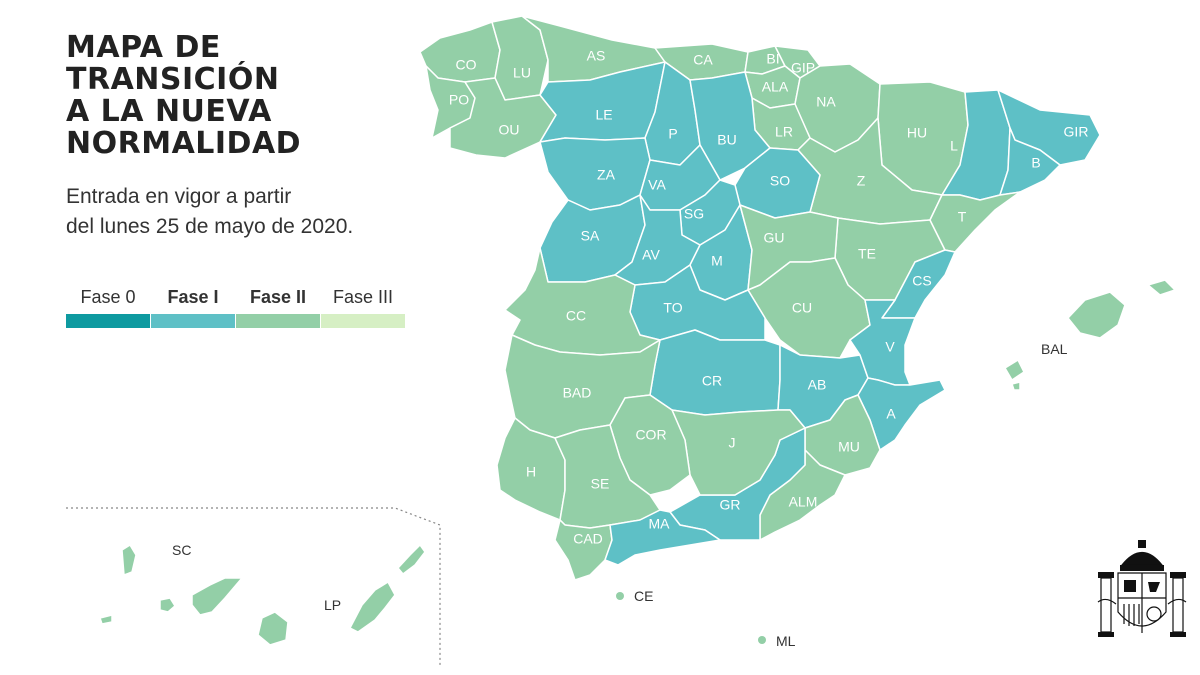 This screenshot has height=675, width=1200. Describe the element at coordinates (775, 87) in the screenshot. I see `label-ALA: ALA` at that location.